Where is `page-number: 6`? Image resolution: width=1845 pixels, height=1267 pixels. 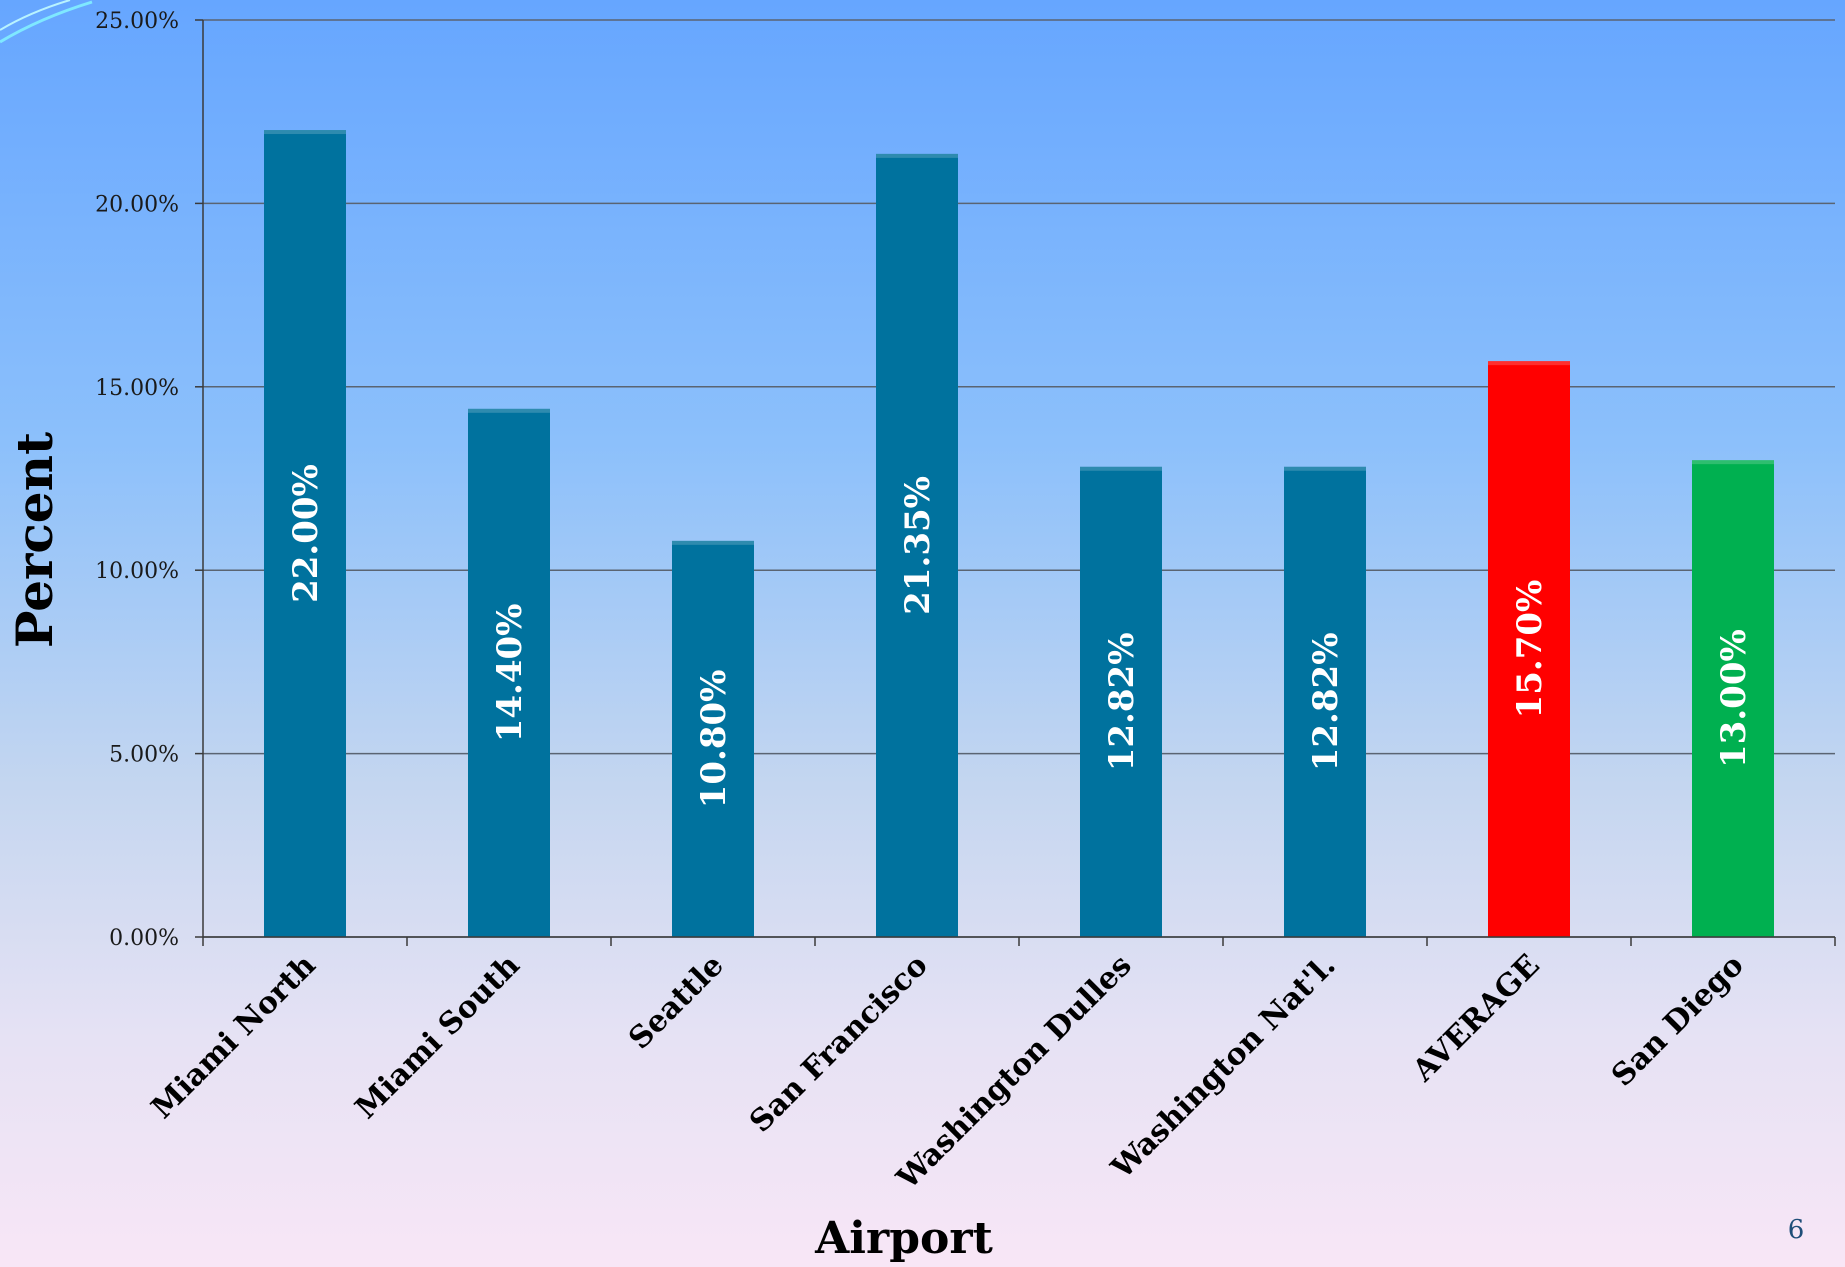 page-number: 6 is located at coordinates (1796, 1230).